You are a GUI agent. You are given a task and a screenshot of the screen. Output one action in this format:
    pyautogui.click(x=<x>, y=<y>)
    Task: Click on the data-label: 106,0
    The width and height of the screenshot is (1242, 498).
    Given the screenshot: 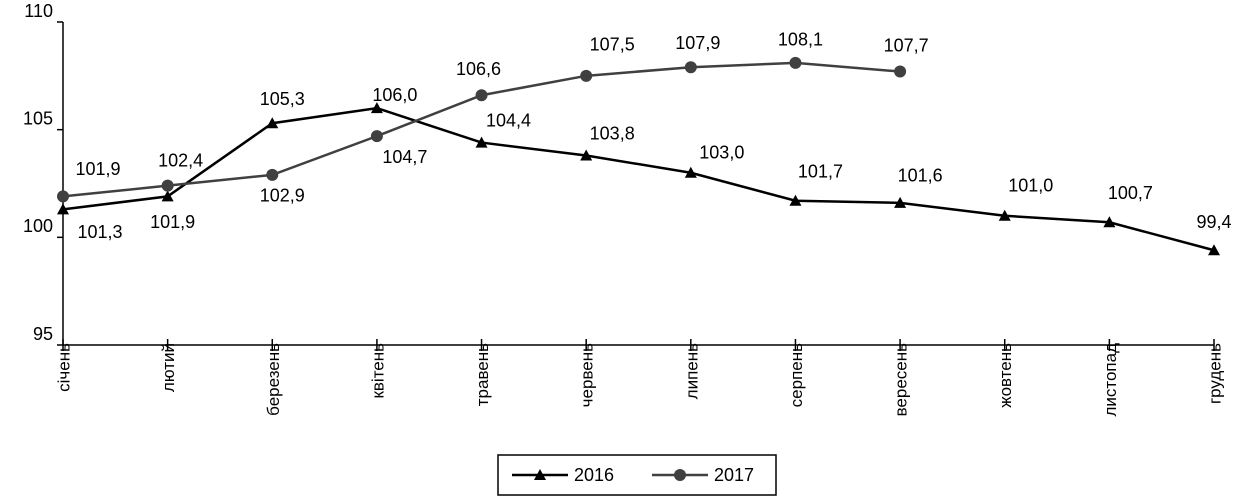 What is the action you would take?
    pyautogui.click(x=394, y=95)
    